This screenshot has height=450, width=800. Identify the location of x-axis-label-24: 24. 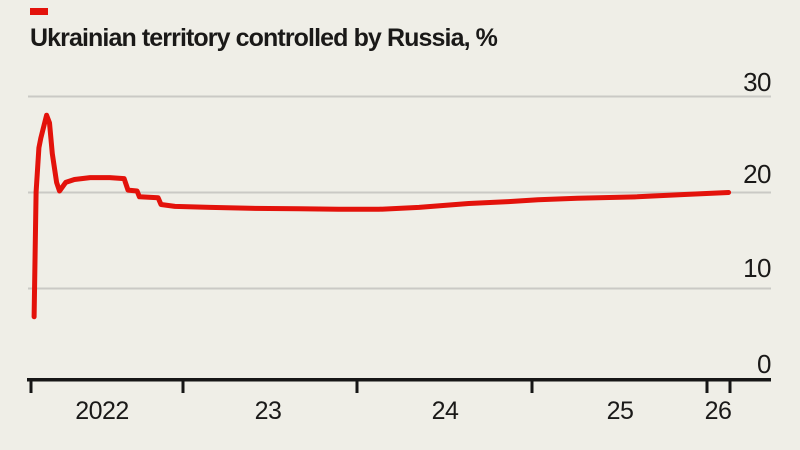
(445, 411).